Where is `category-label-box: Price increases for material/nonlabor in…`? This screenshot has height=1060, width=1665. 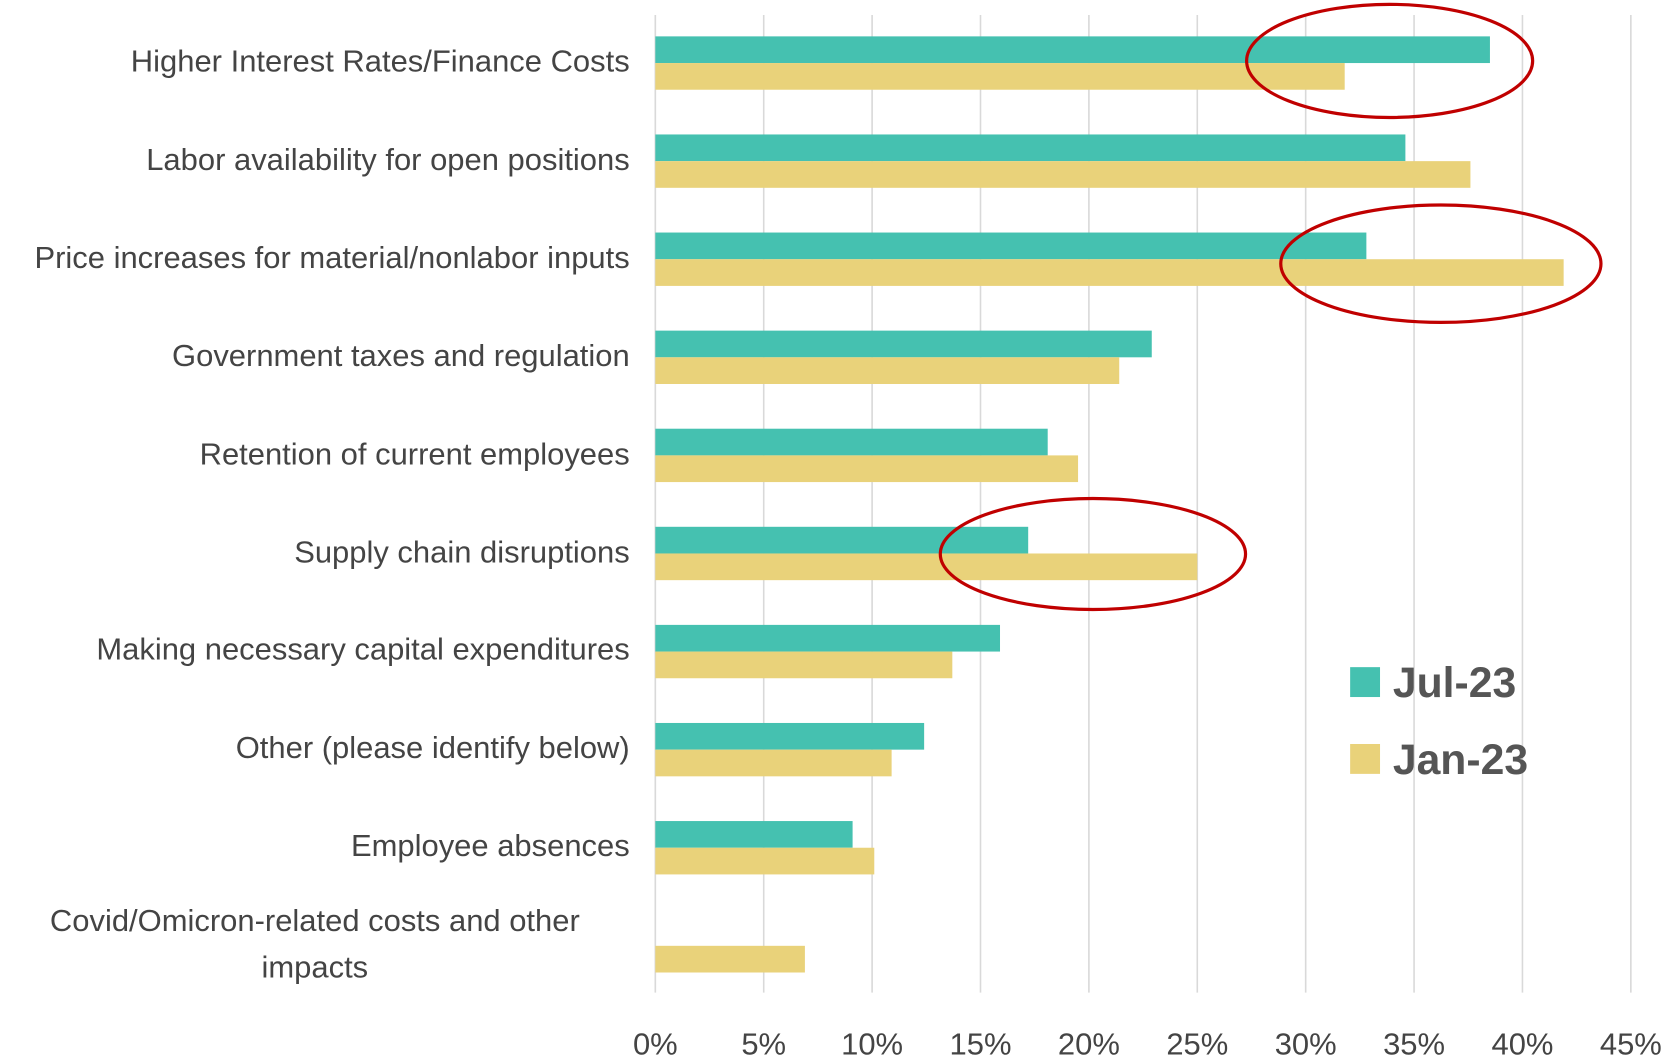 category-label-box: Price increases for material/nonlabor in… is located at coordinates (315, 258).